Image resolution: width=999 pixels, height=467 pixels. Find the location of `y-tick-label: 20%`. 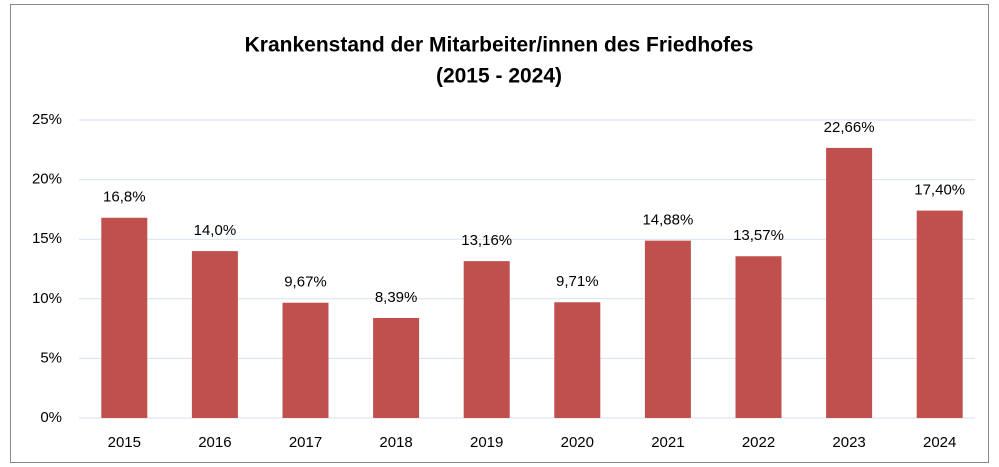

y-tick-label: 20% is located at coordinates (47, 179).